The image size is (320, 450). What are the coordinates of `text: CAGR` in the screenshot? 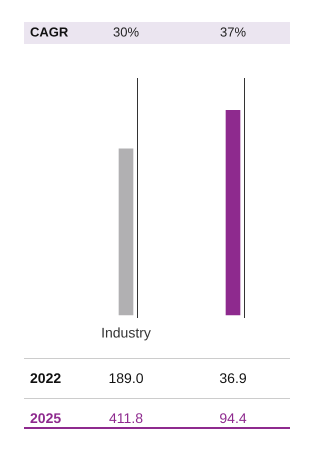 It's located at (49, 32).